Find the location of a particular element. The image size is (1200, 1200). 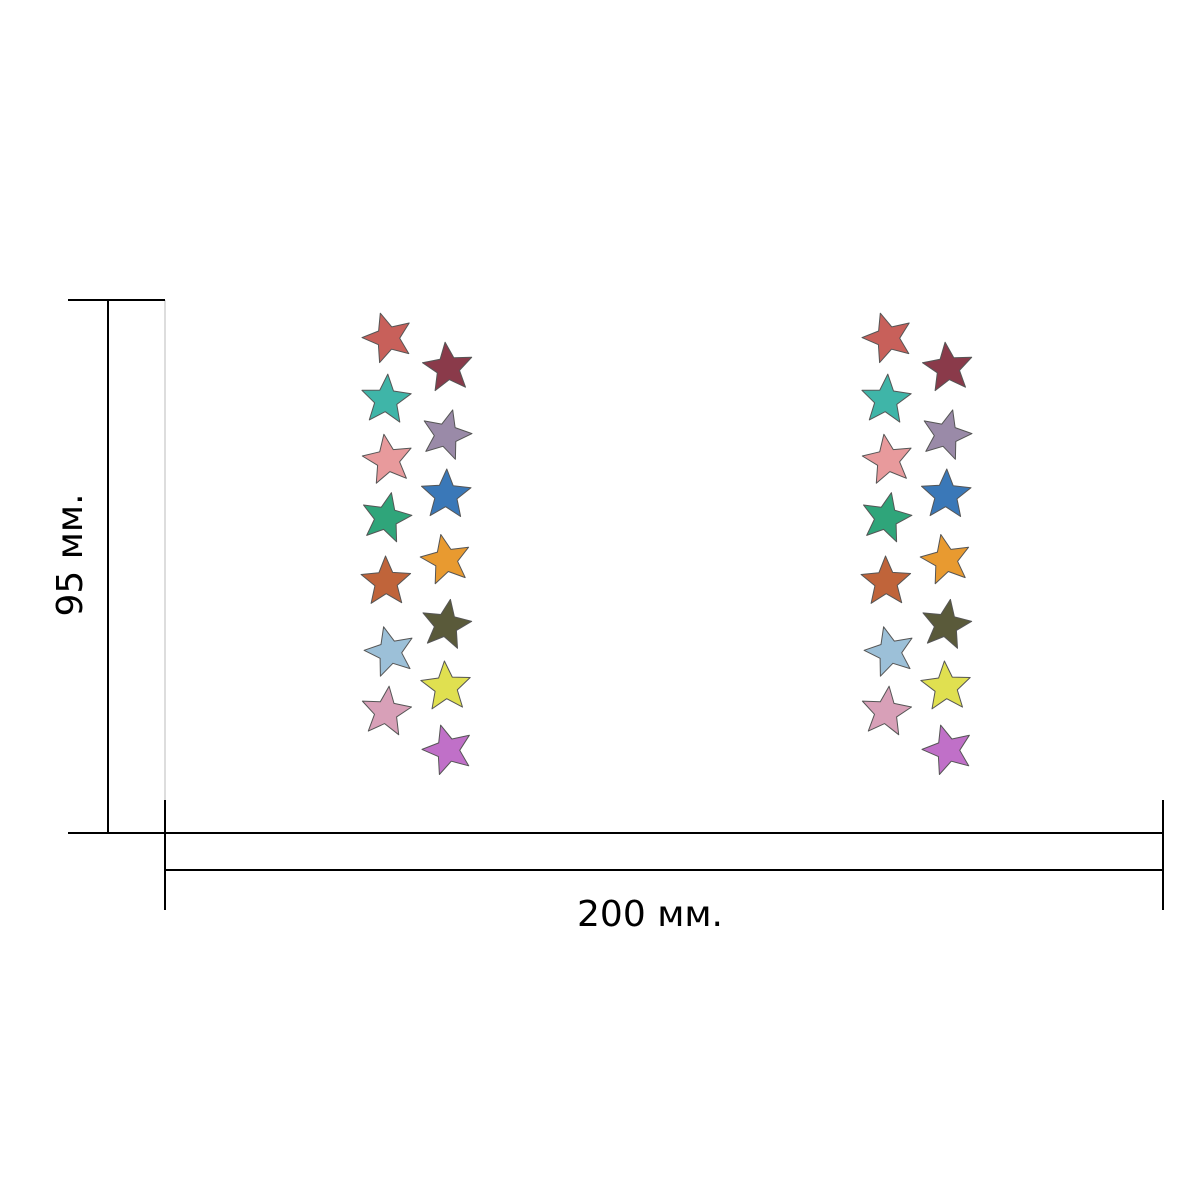

height-label: 95 мм. is located at coordinates (70, 554).